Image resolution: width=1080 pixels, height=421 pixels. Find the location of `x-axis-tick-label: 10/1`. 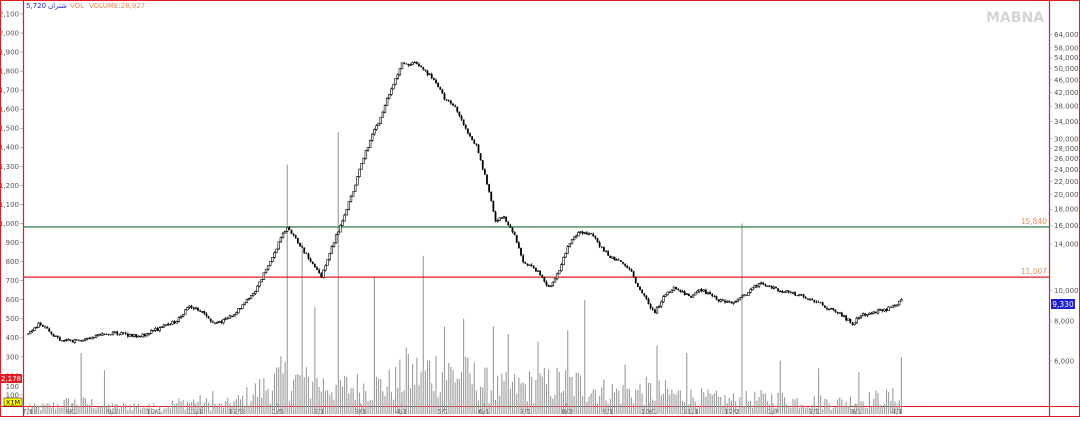

x-axis-tick-label: 10/1 is located at coordinates (649, 412).